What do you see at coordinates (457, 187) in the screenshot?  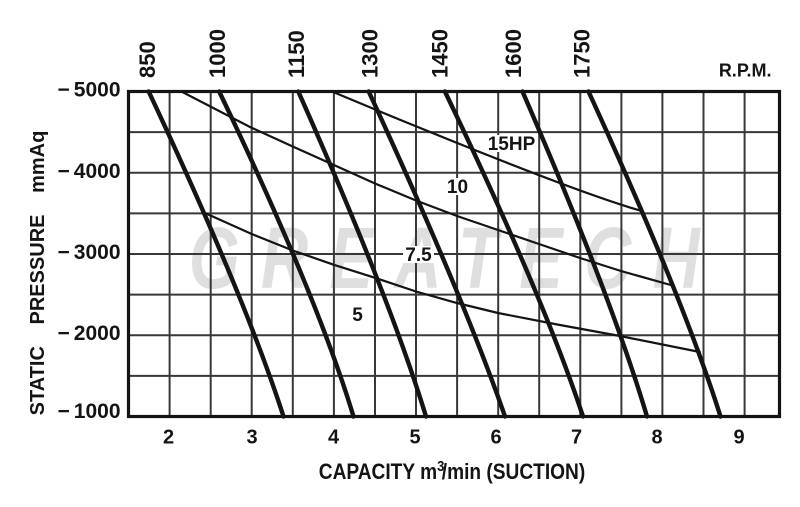 I see `svg-text: 10` at bounding box center [457, 187].